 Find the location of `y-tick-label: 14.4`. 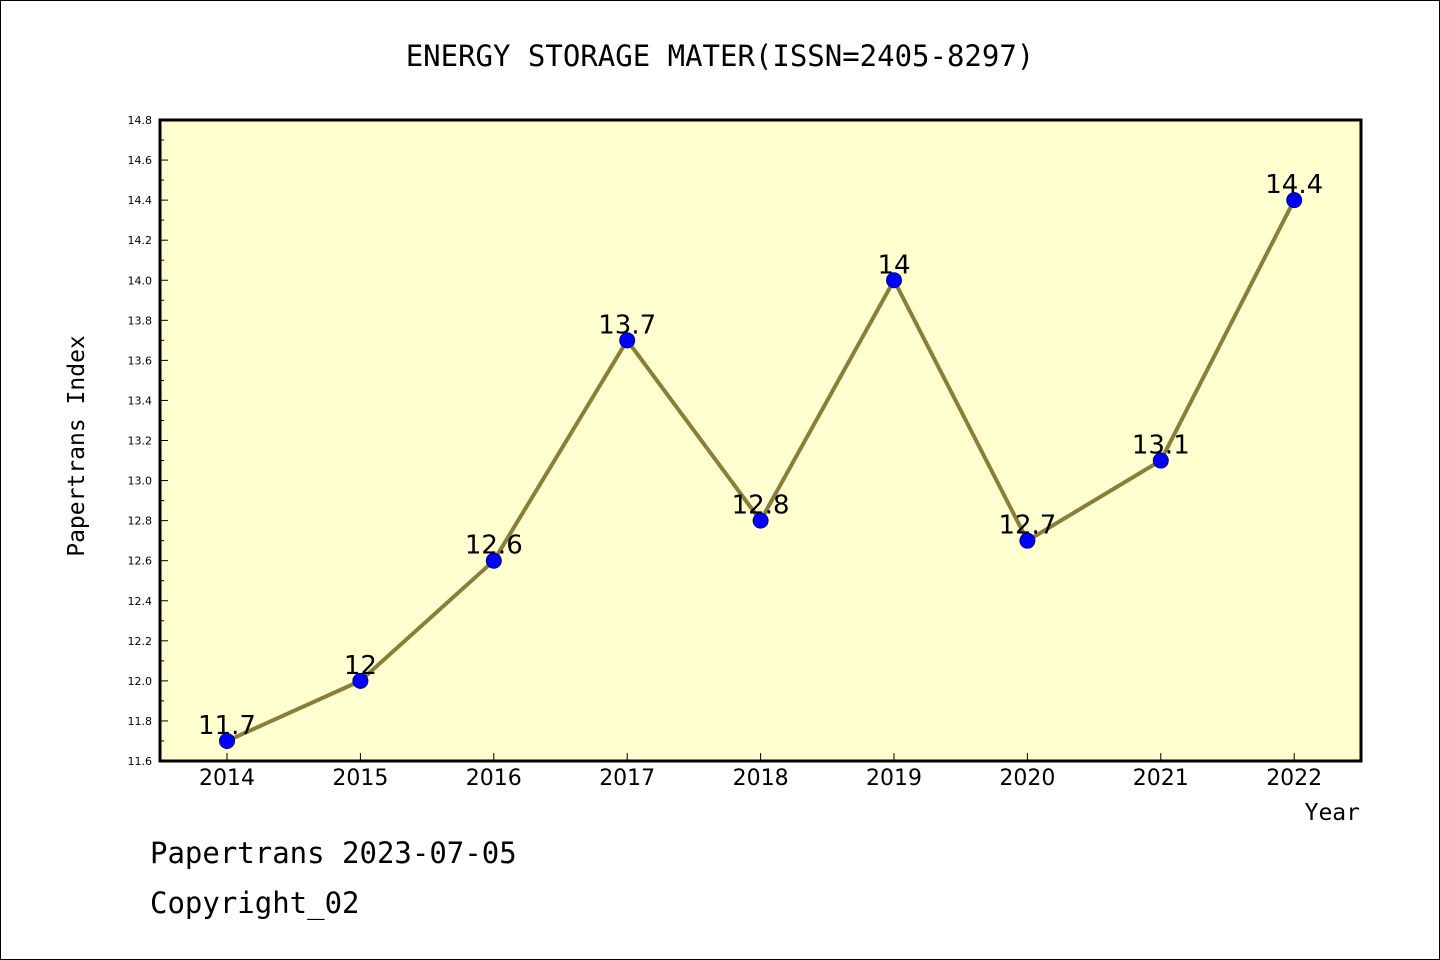

y-tick-label: 14.4 is located at coordinates (140, 200).